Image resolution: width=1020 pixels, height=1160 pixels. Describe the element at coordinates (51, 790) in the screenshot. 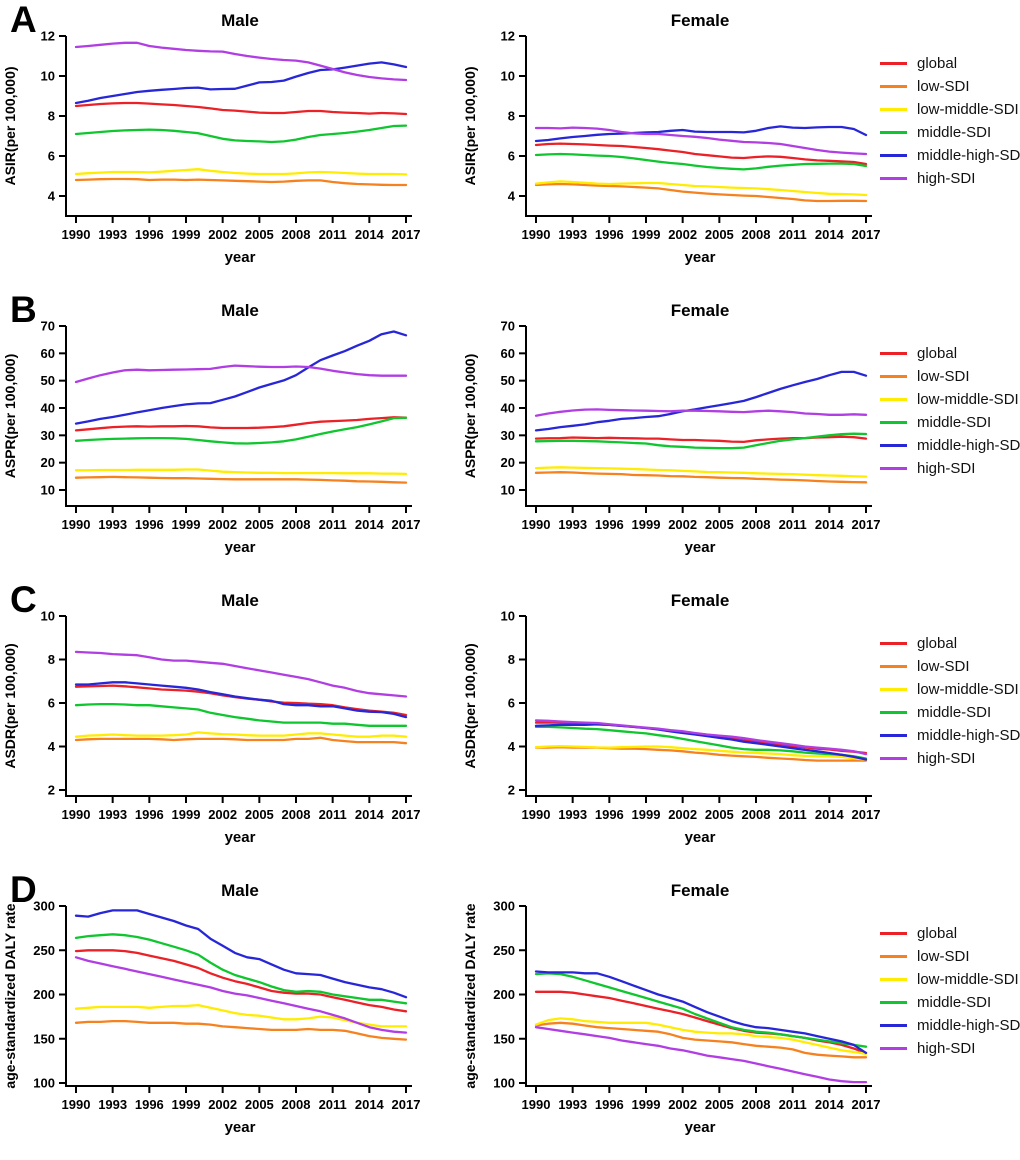

I see `y-tick-label: 2` at that location.